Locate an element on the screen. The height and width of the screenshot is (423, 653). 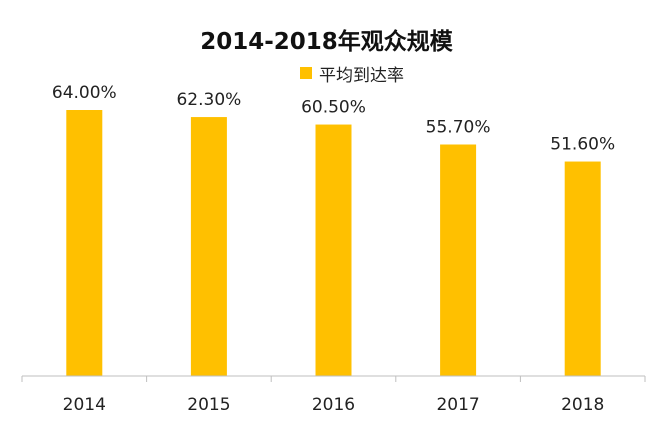
bar-2018 is located at coordinates (582, 268).